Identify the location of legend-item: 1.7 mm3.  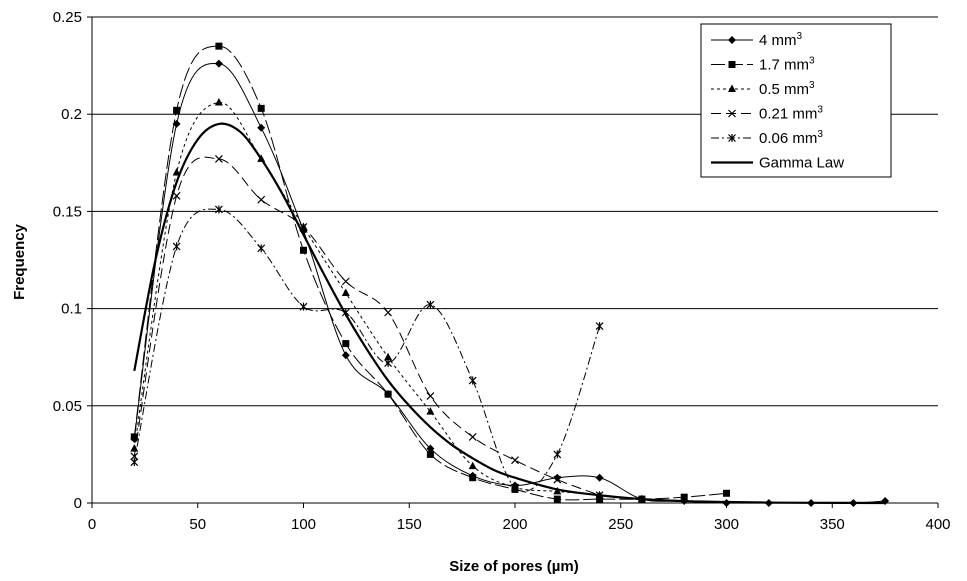
(763, 65).